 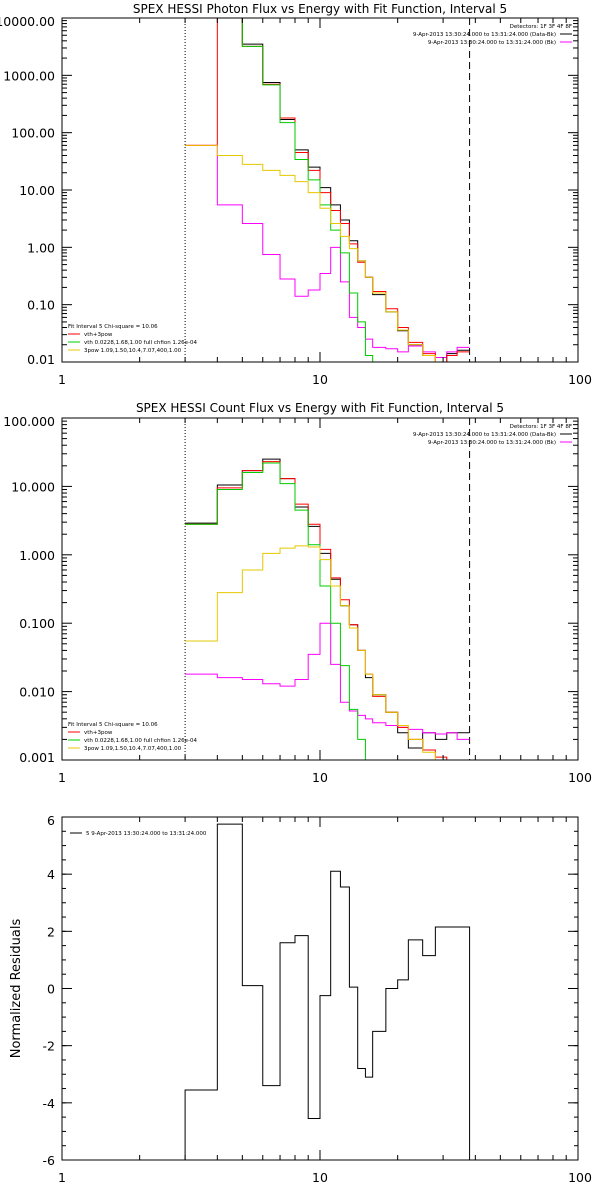 What do you see at coordinates (49, 1103) in the screenshot?
I see `y-tick-label: -4` at bounding box center [49, 1103].